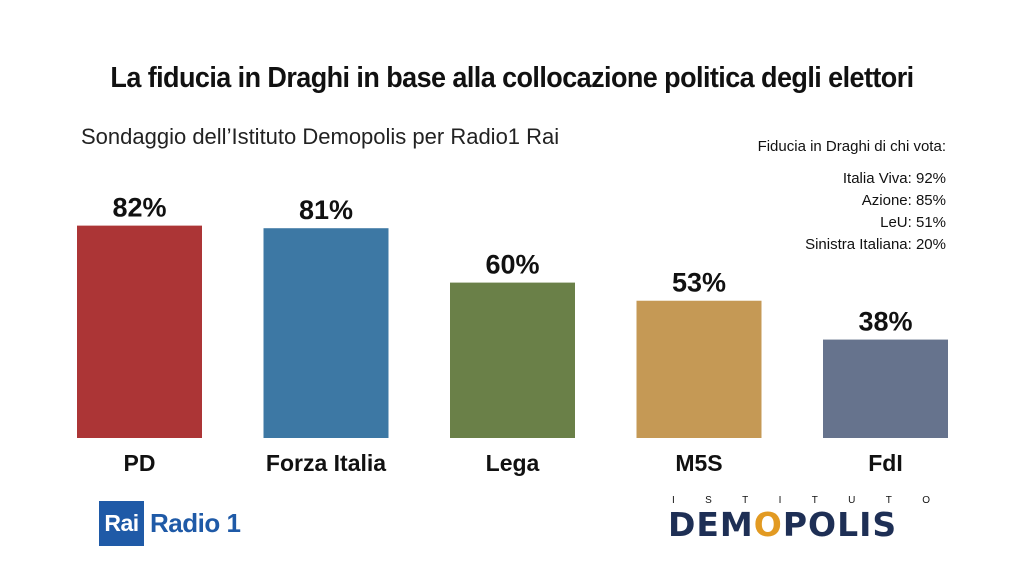 This screenshot has width=1024, height=576. What do you see at coordinates (512, 265) in the screenshot?
I see `data-label: 60%` at bounding box center [512, 265].